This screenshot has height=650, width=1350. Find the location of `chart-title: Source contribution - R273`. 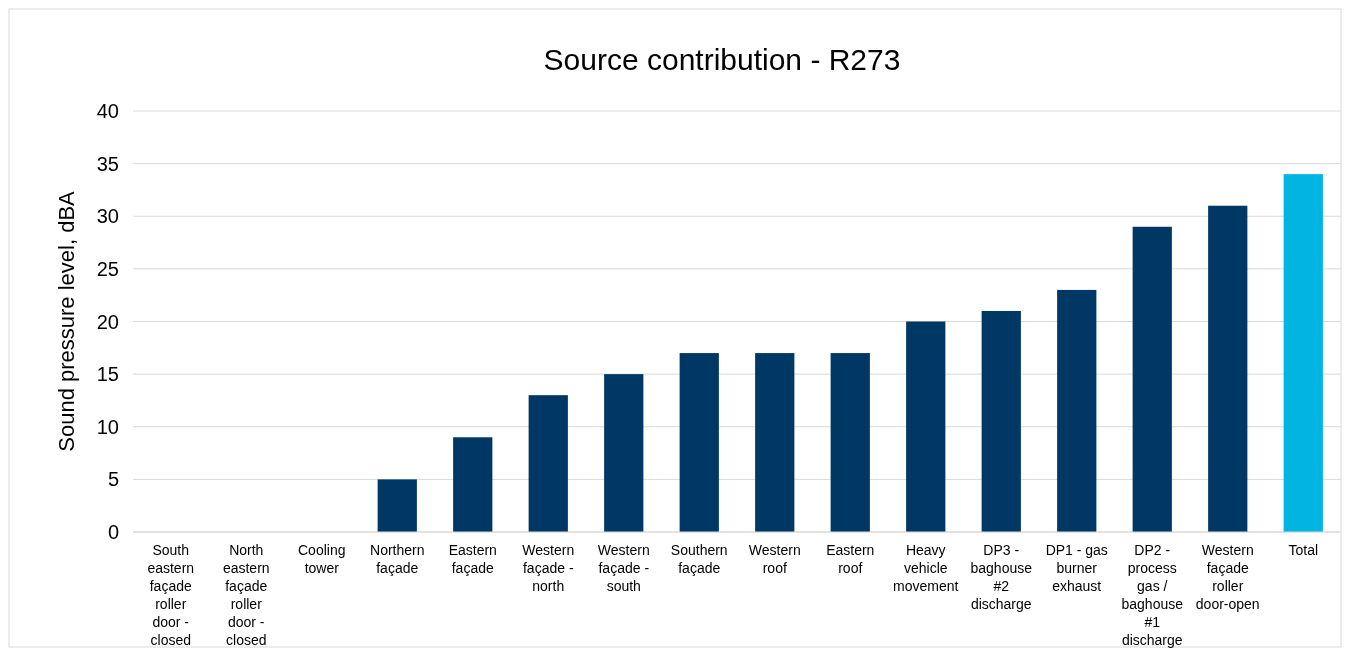

chart-title: Source contribution - R273 is located at coordinates (722, 59).